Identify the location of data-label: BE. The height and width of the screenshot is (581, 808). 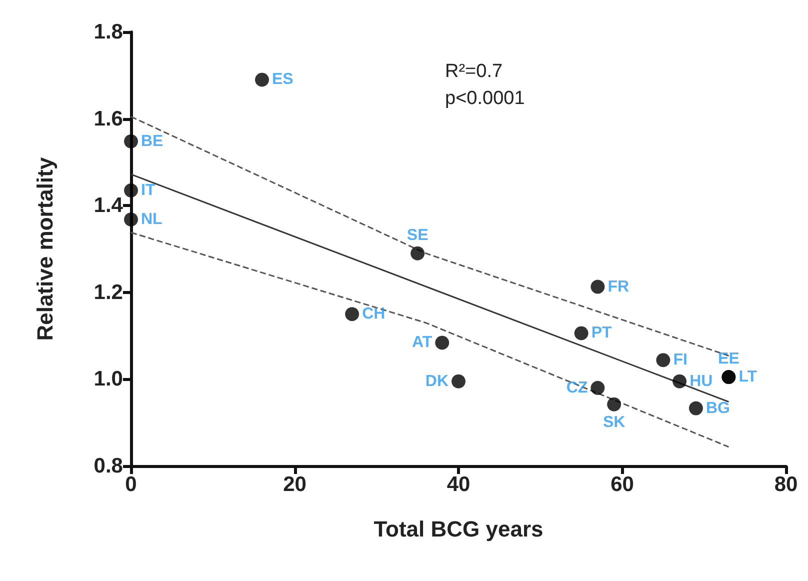
(152, 141).